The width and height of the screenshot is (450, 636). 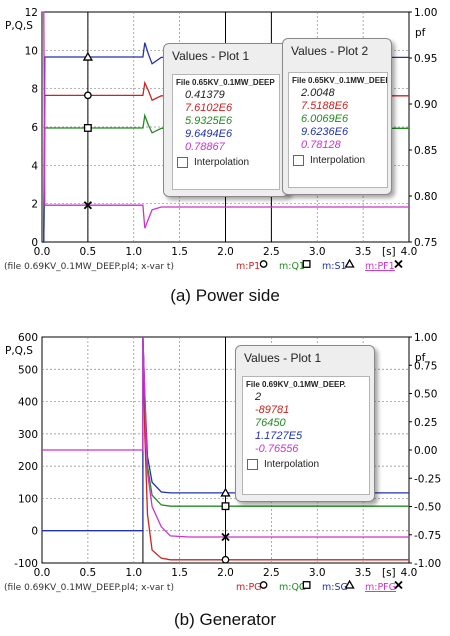 What do you see at coordinates (427, 564) in the screenshot?
I see `y2-tick-label: -1.00` at bounding box center [427, 564].